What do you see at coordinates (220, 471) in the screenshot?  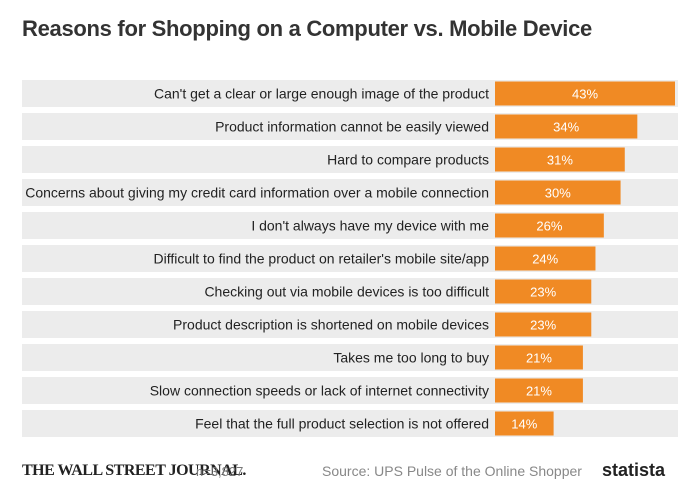 I see `sample-size: n=3,827` at bounding box center [220, 471].